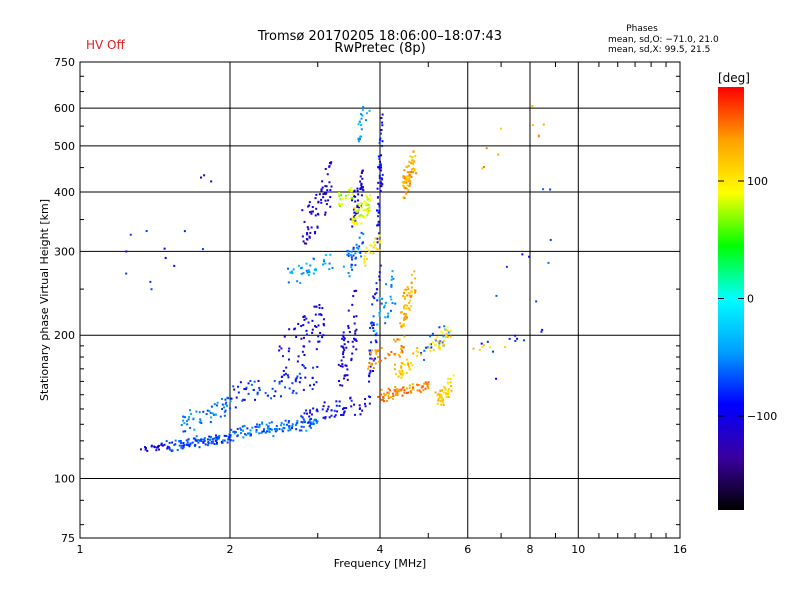 The width and height of the screenshot is (800, 600). Describe the element at coordinates (467, 549) in the screenshot. I see `x-tick-label: 6` at that location.